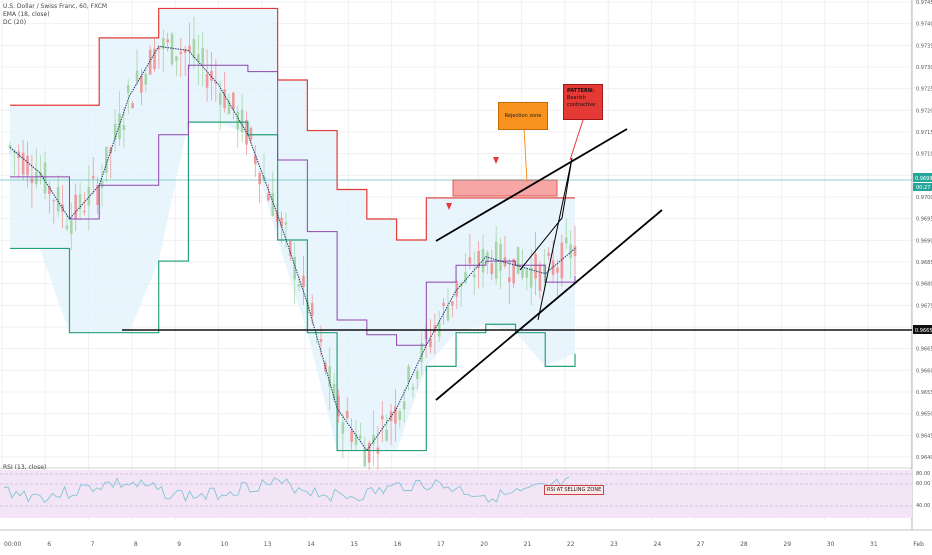 This screenshot has width=932, height=555. What do you see at coordinates (924, 111) in the screenshot?
I see `y-tick-label: 0.97200` at bounding box center [924, 111].